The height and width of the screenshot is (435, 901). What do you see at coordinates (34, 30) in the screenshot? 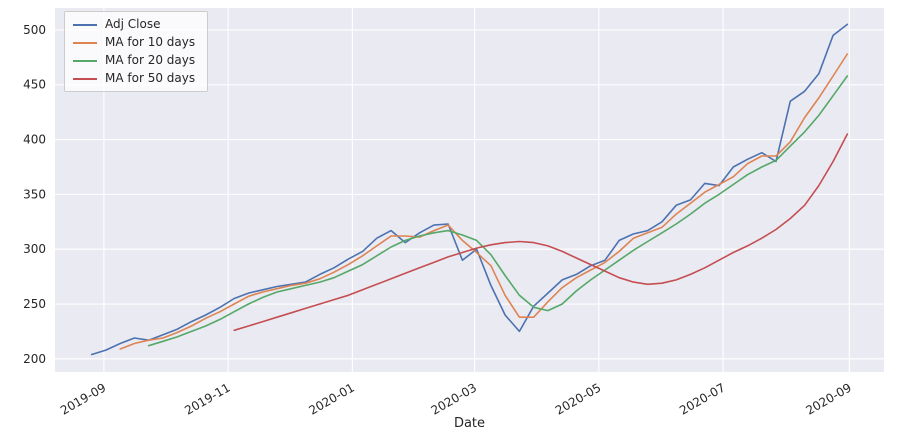
I see `y-tick-label: 500` at bounding box center [34, 30].